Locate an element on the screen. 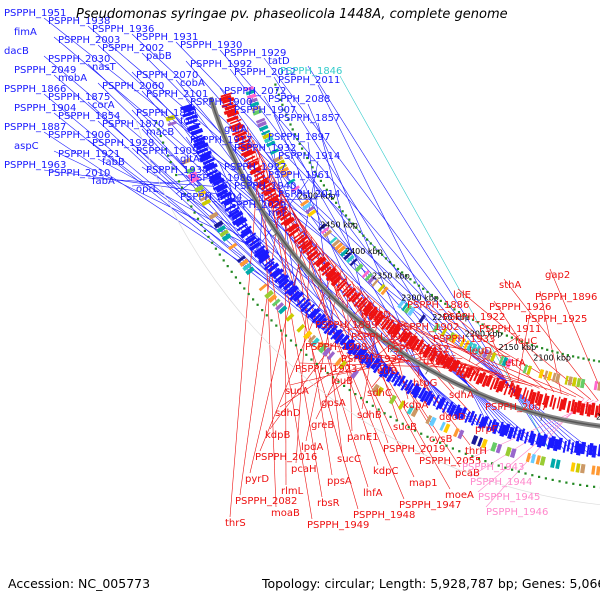  reverse-gene-label: mdoD is located at coordinates (376, 315).